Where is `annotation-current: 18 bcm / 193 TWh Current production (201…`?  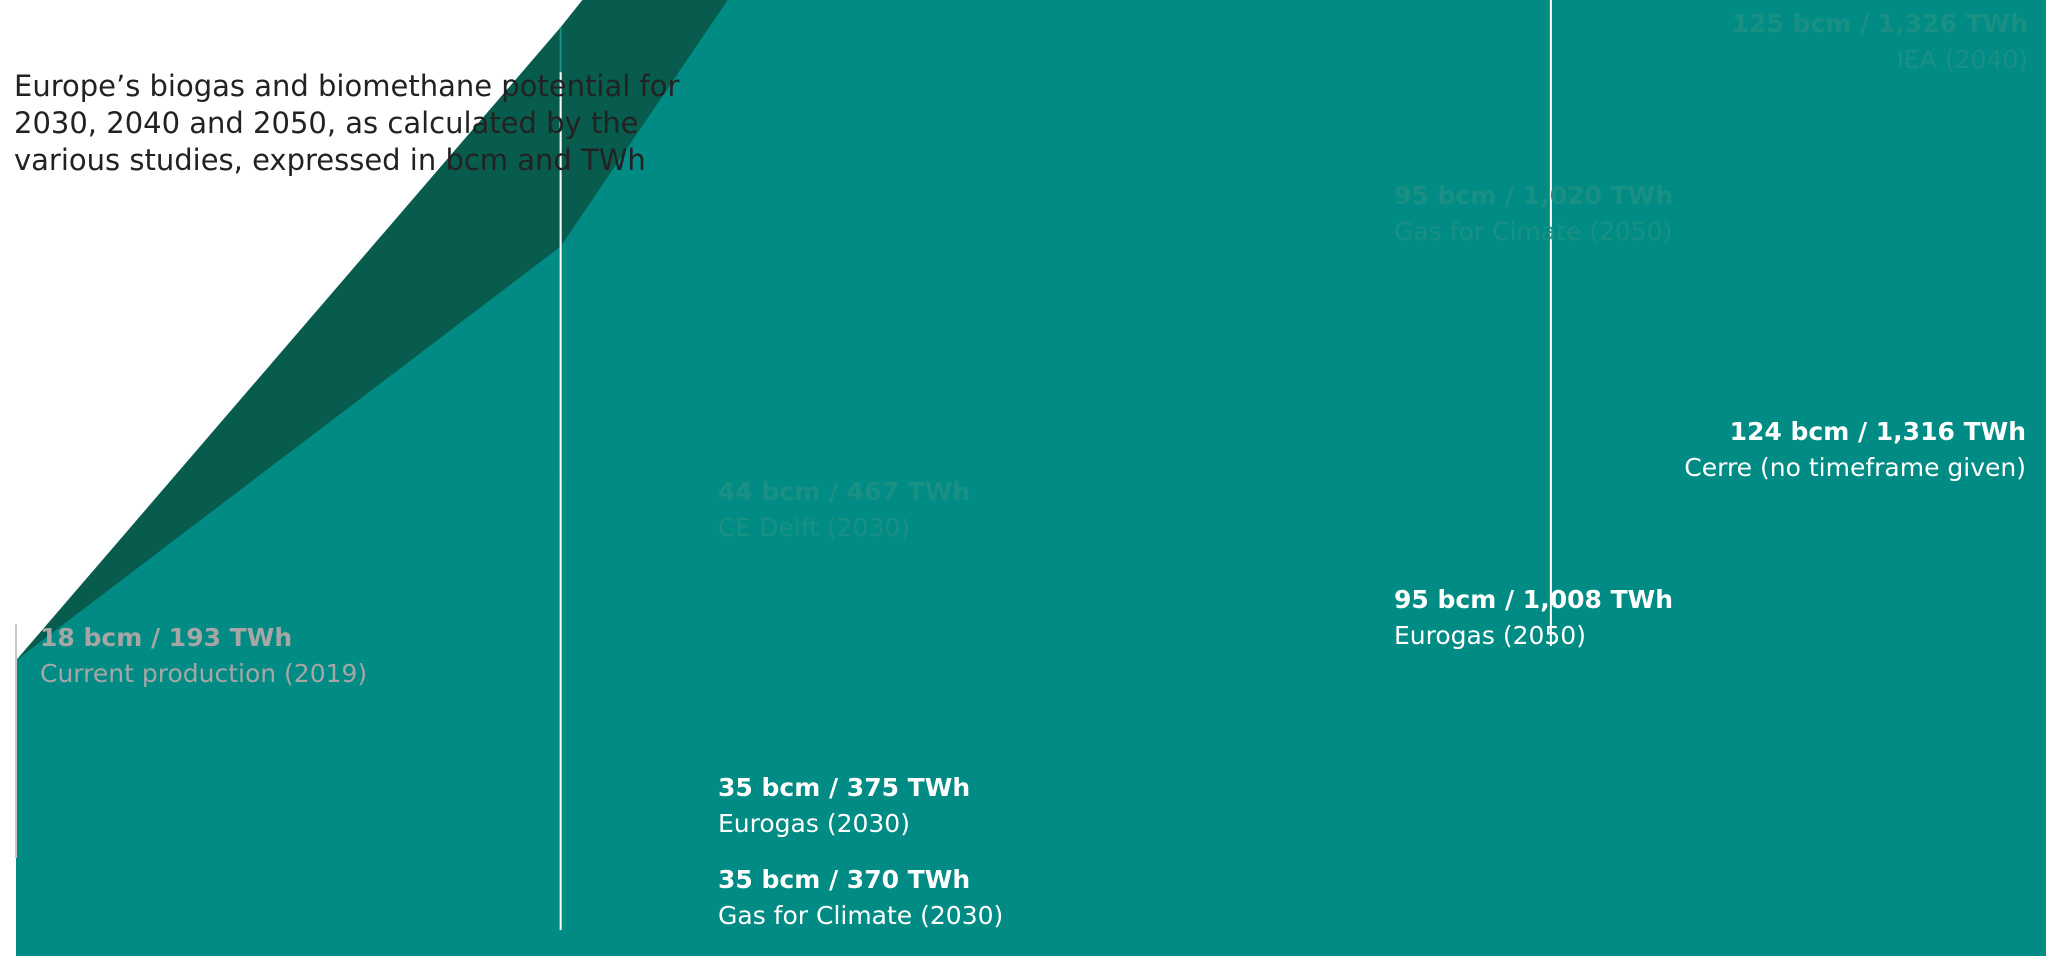
annotation-current: 18 bcm / 193 TWh Current production (201… is located at coordinates (203, 656).